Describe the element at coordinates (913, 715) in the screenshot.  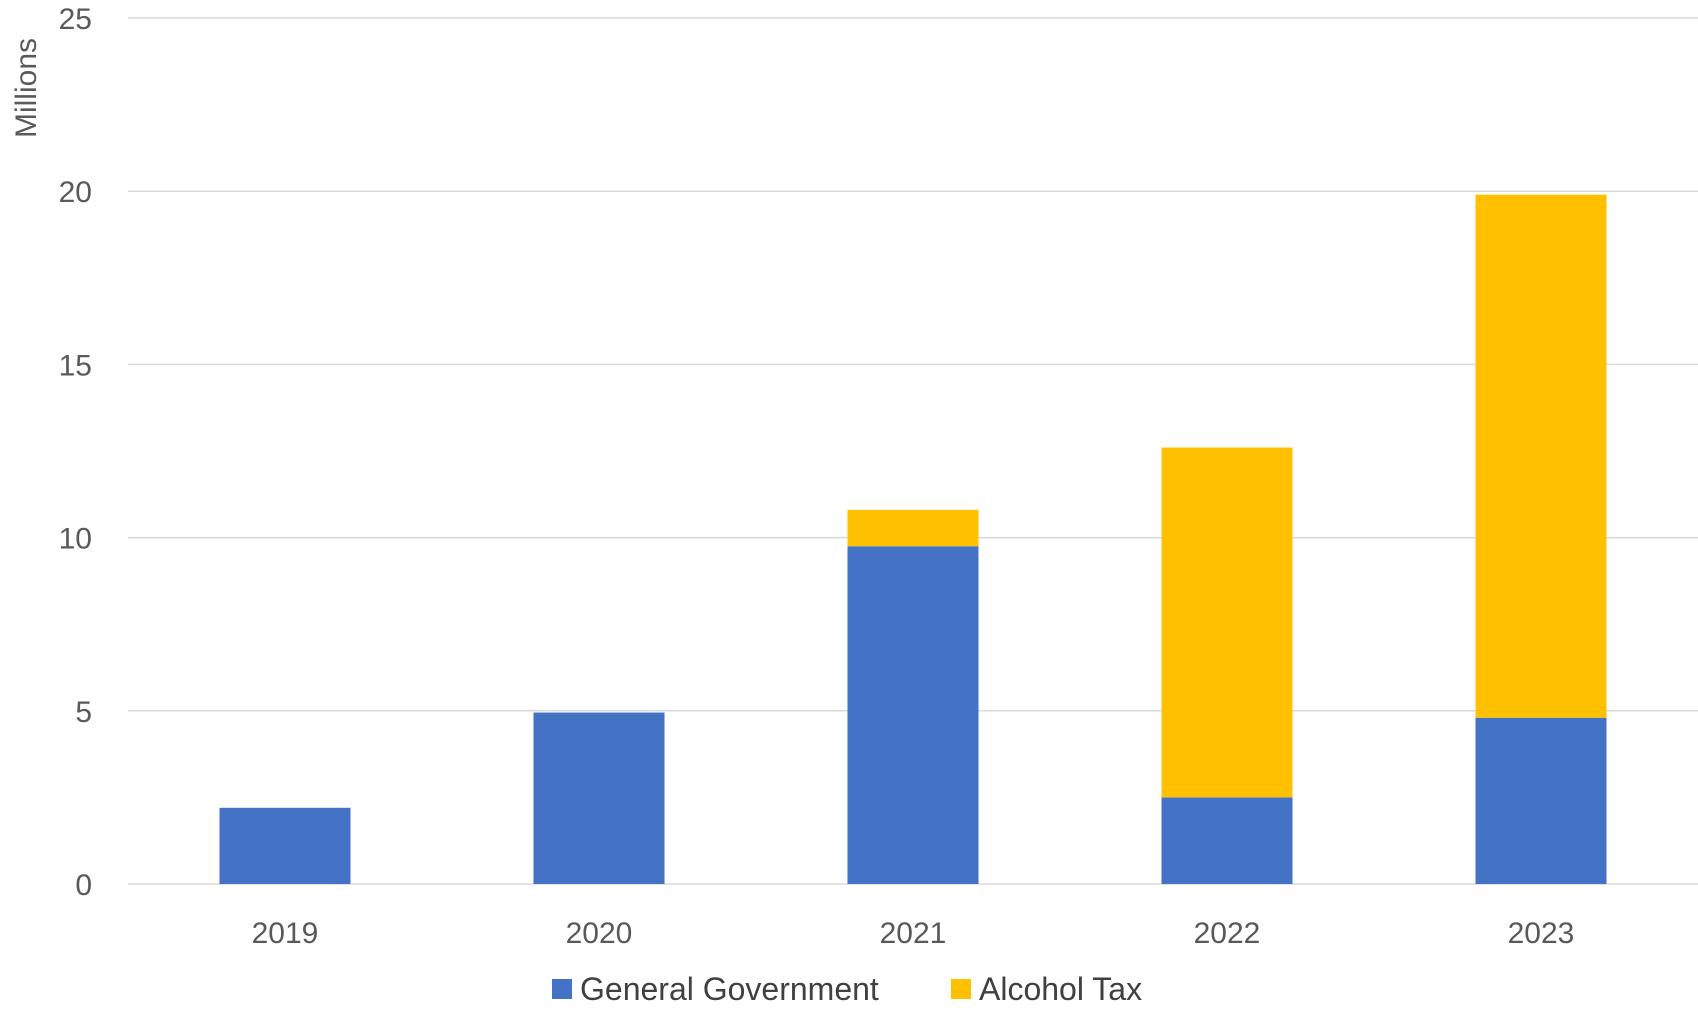
I see `bar-2021-general-government` at that location.